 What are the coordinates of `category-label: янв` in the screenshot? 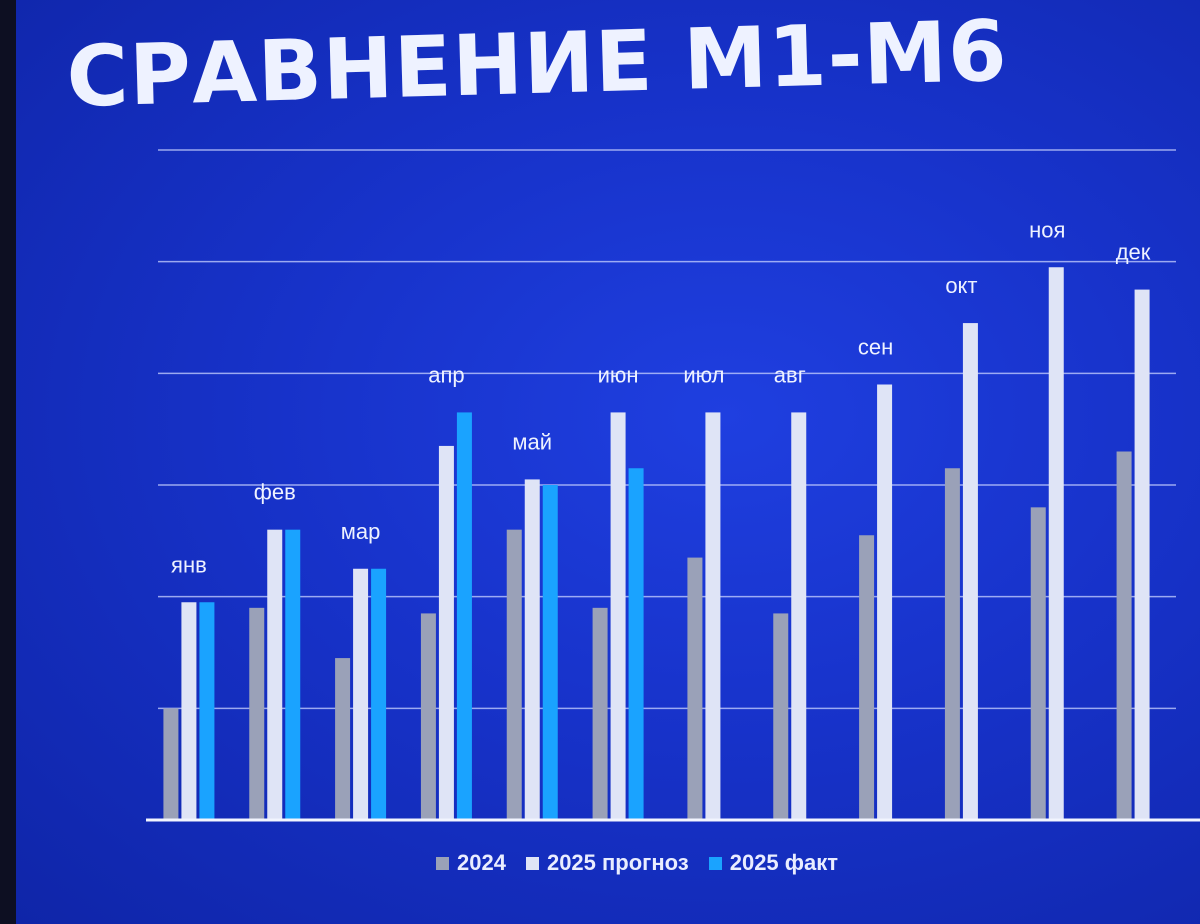 It's located at (189, 564).